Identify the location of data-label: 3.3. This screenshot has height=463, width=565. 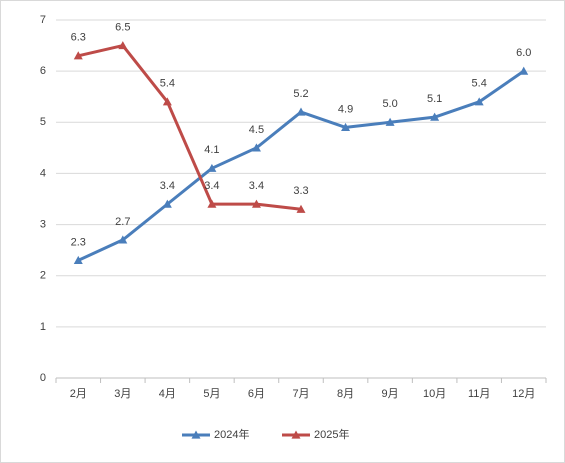
(300, 191).